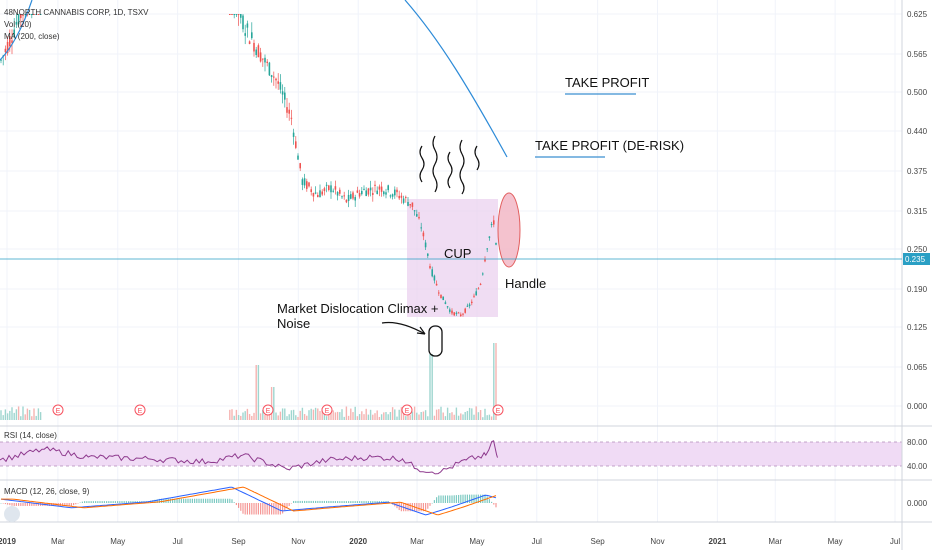 The height and width of the screenshot is (550, 932). What do you see at coordinates (916, 259) in the screenshot?
I see `current-price-tag` at bounding box center [916, 259].